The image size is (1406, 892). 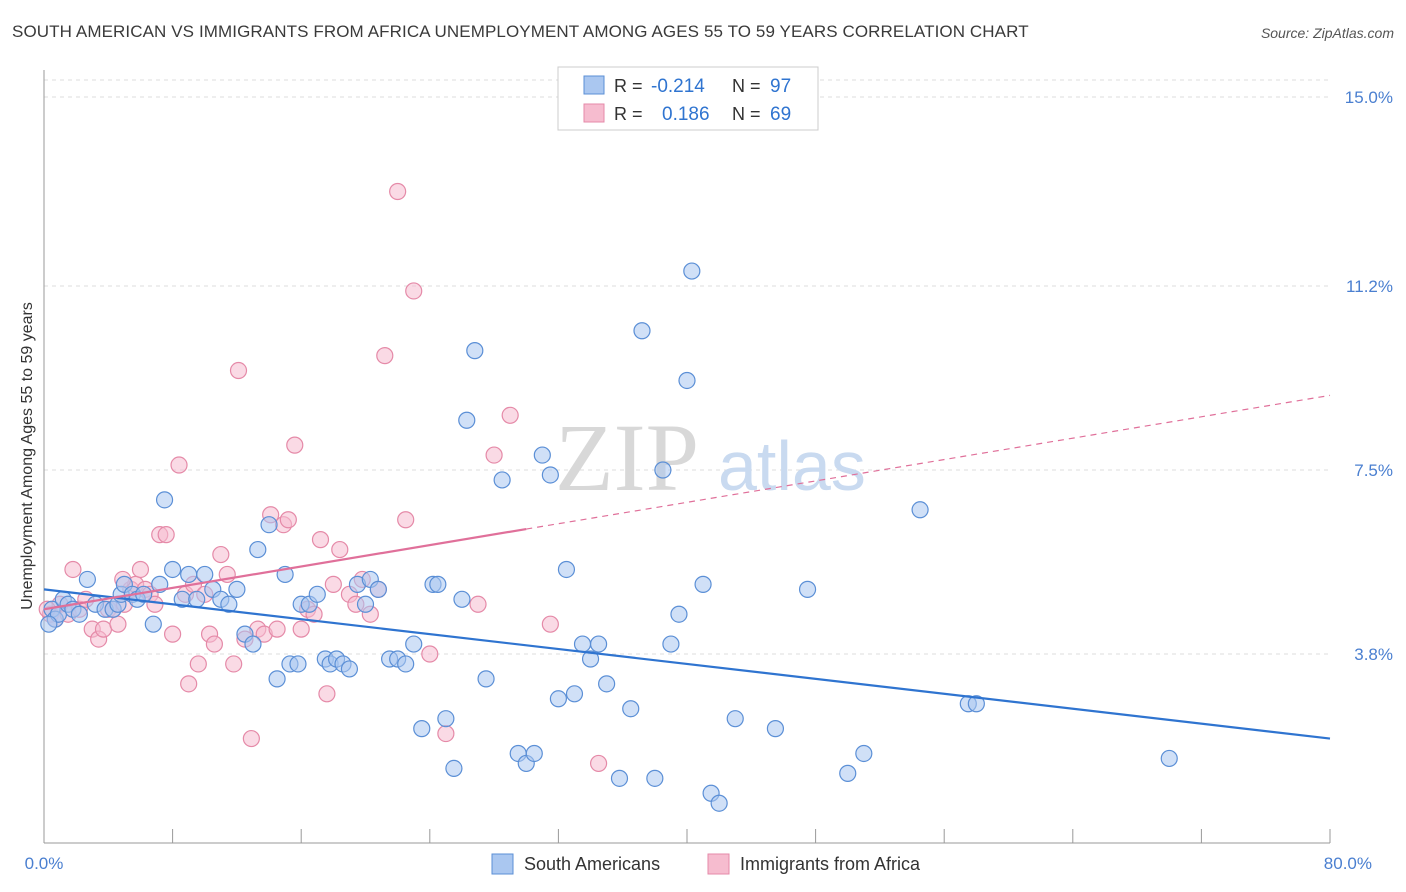 I want to click on watermark-atlas: atlas, so click(x=792, y=466).